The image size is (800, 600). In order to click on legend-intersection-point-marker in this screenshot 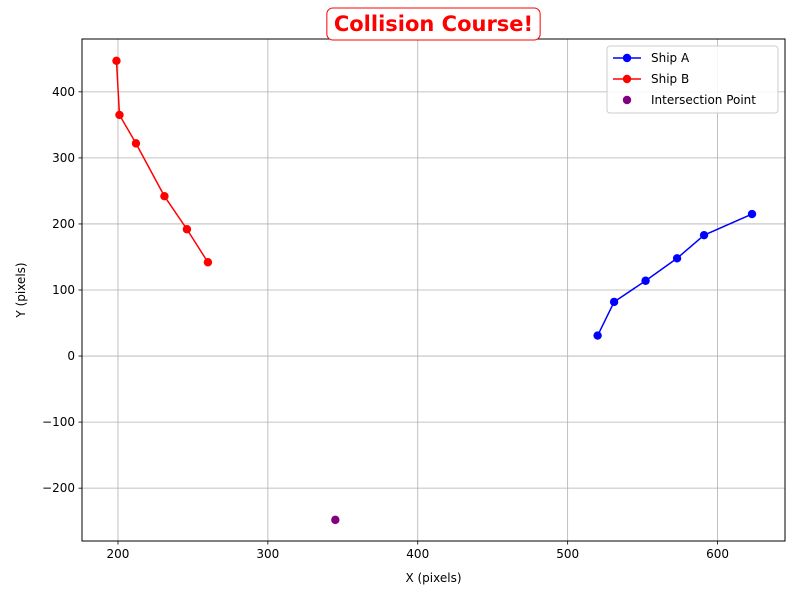, I will do `click(627, 100)`.